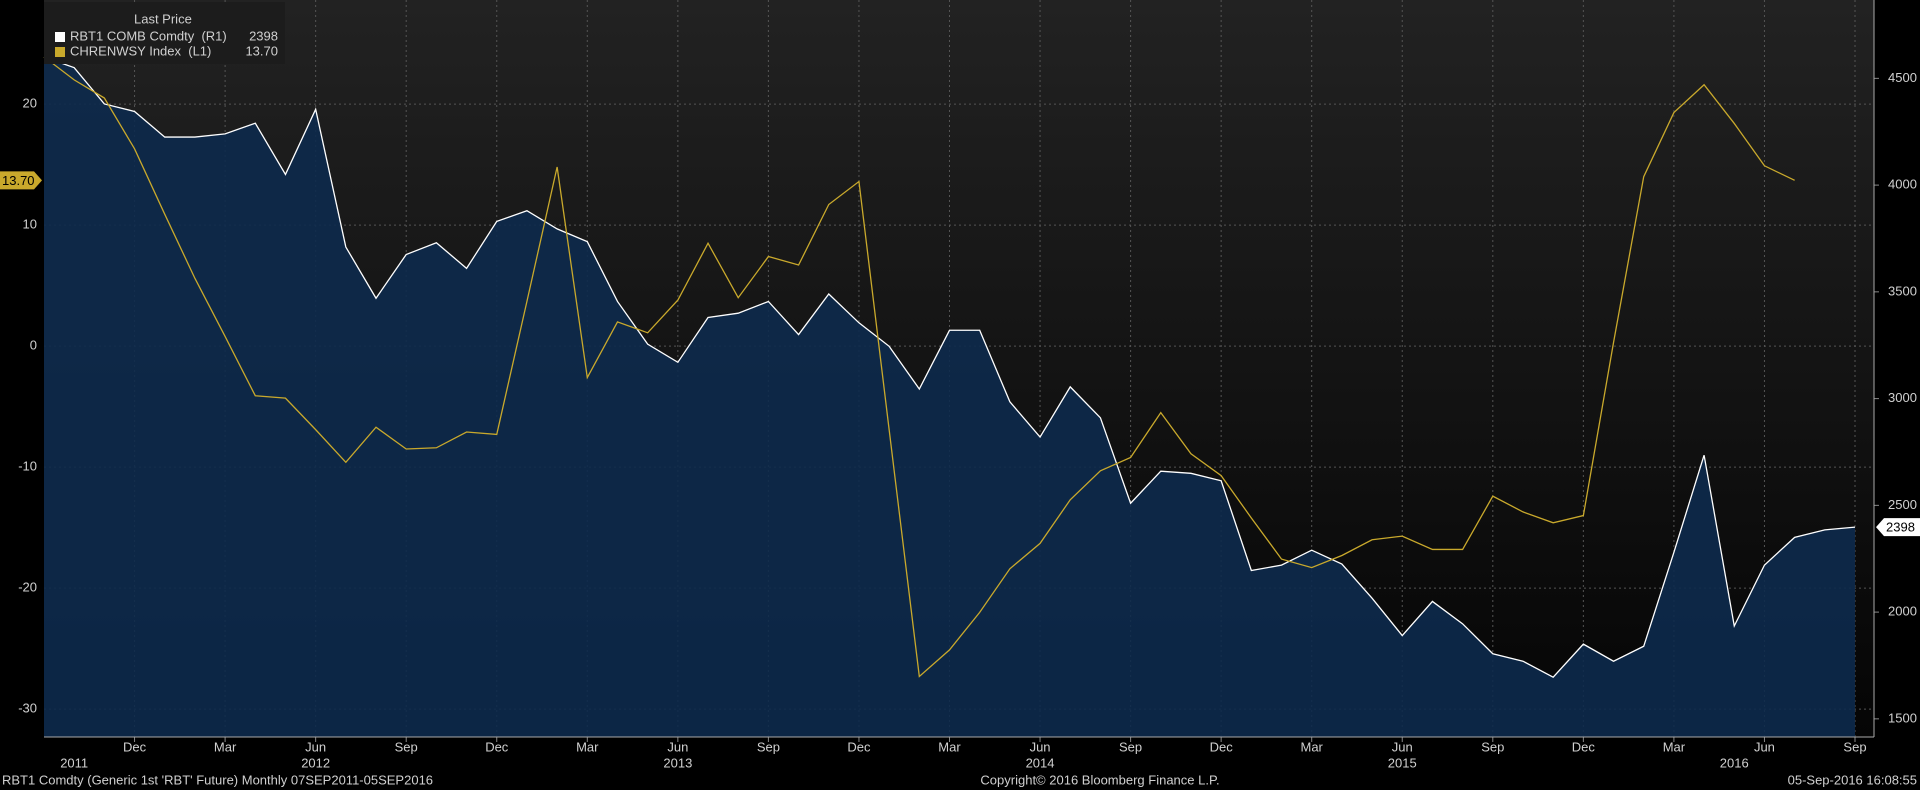 The image size is (1920, 790). I want to click on y-tick-label: 0, so click(33, 345).